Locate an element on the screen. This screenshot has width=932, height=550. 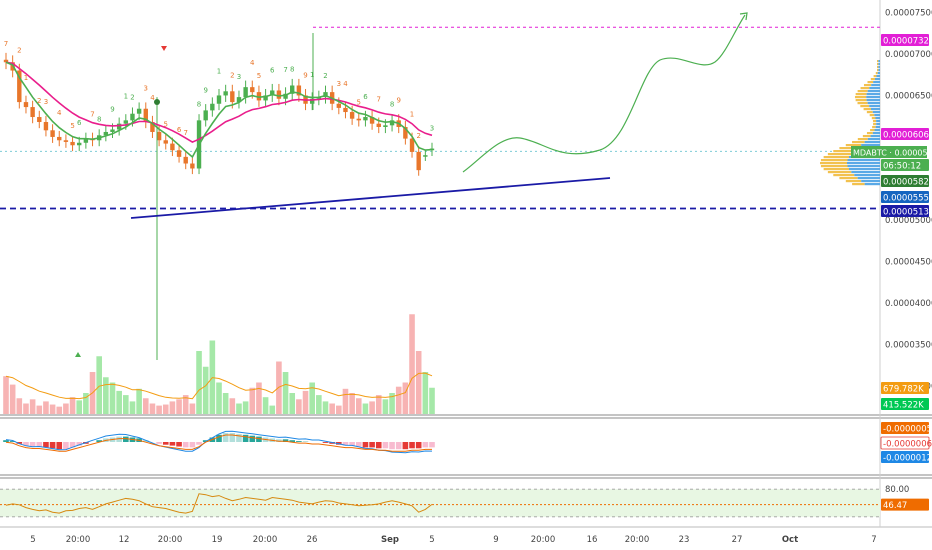
time-tick-label: Sep is located at coordinates (390, 540).